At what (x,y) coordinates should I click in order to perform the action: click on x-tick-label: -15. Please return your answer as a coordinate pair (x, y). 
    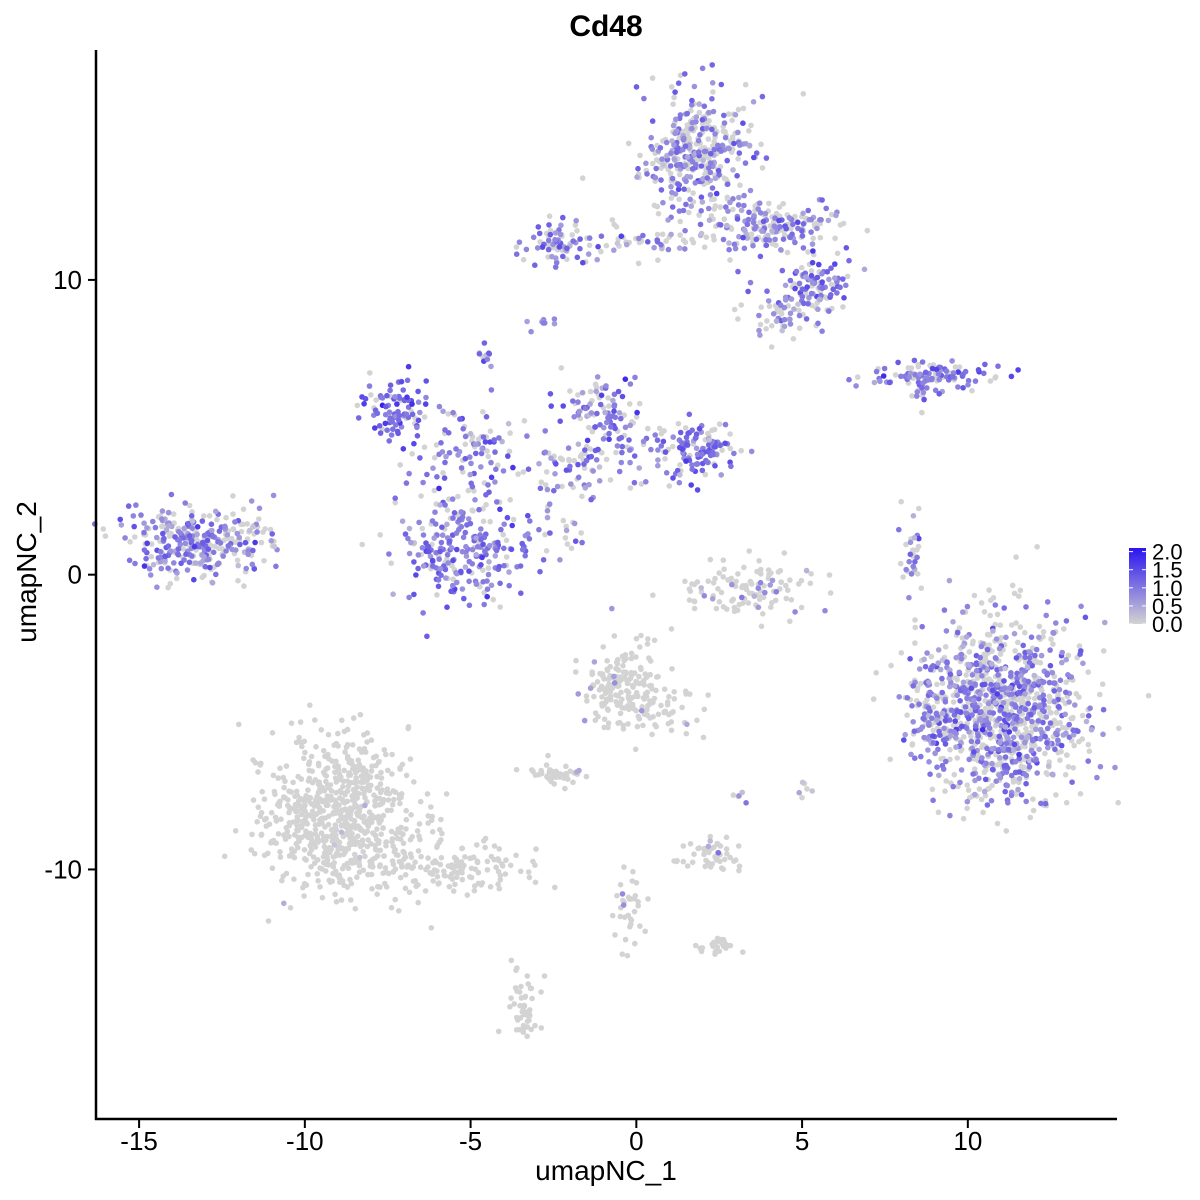
    Looking at the image, I should click on (139, 1141).